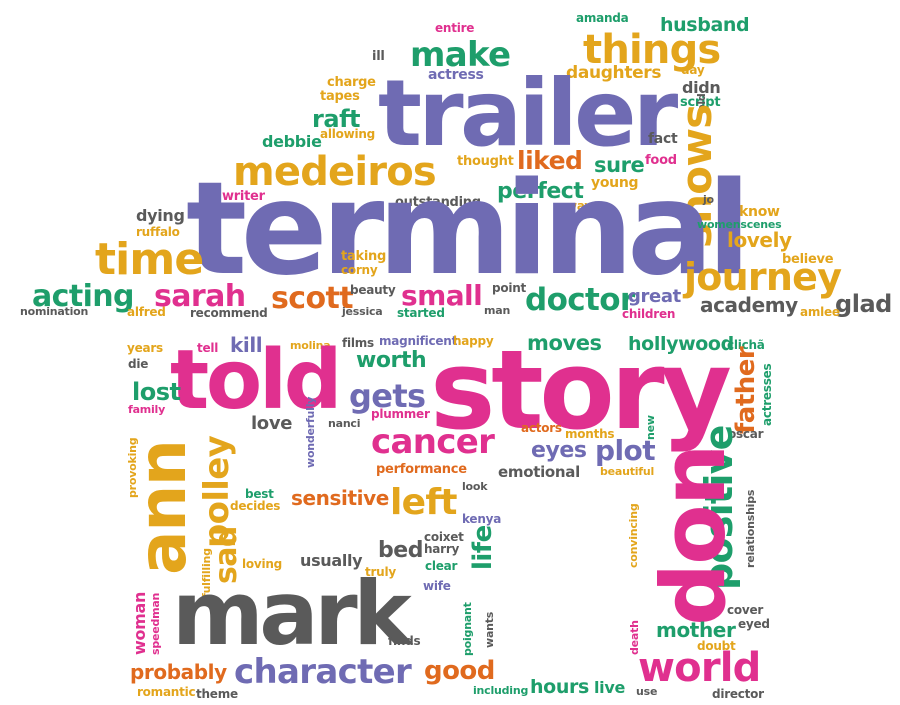 The height and width of the screenshot is (705, 900). What do you see at coordinates (229, 313) in the screenshot?
I see `word: recommend` at bounding box center [229, 313].